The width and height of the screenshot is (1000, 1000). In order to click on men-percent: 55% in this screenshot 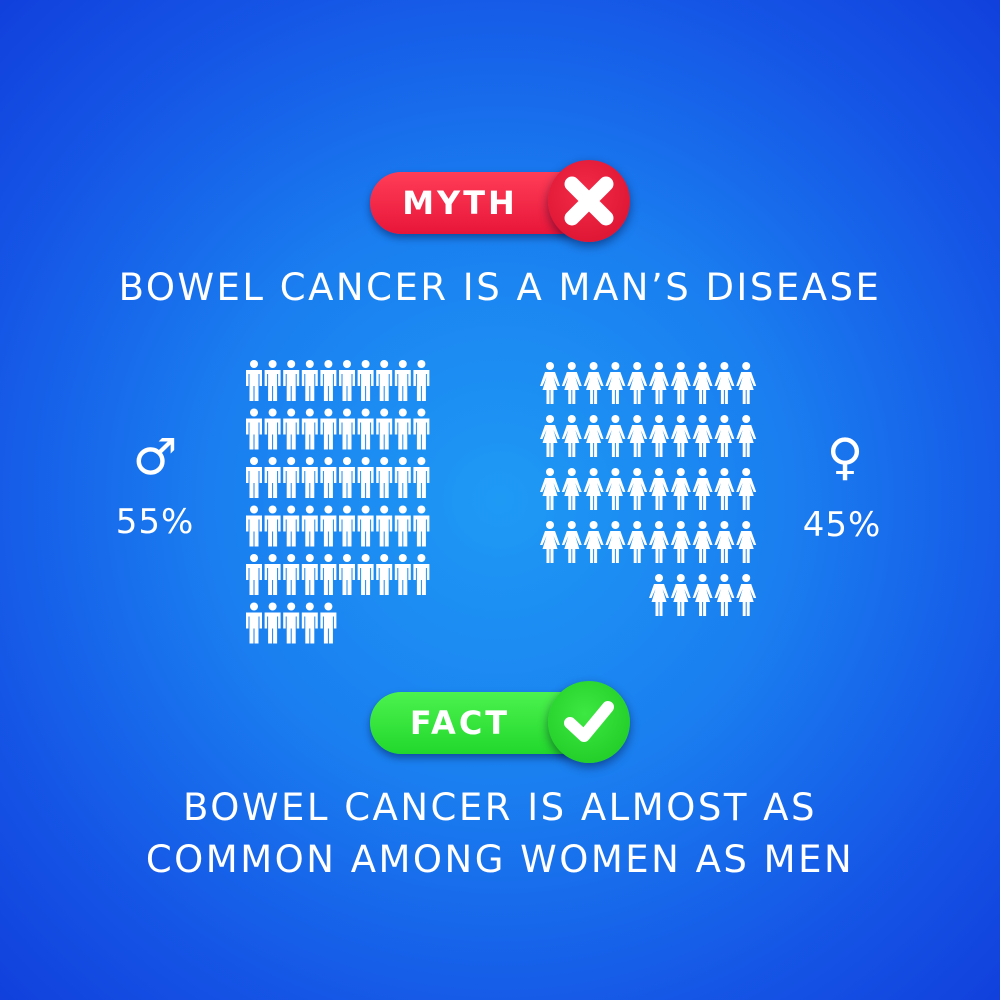, I will do `click(155, 522)`.